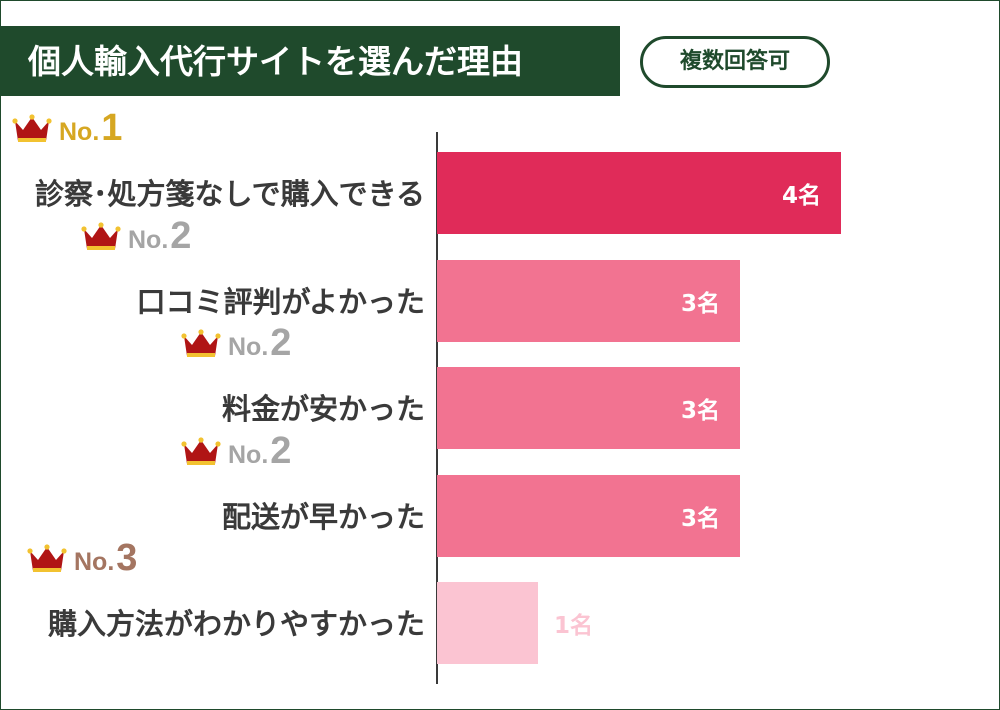 The height and width of the screenshot is (710, 1000). Describe the element at coordinates (126, 558) in the screenshot. I see `rank-number-5: 3` at that location.